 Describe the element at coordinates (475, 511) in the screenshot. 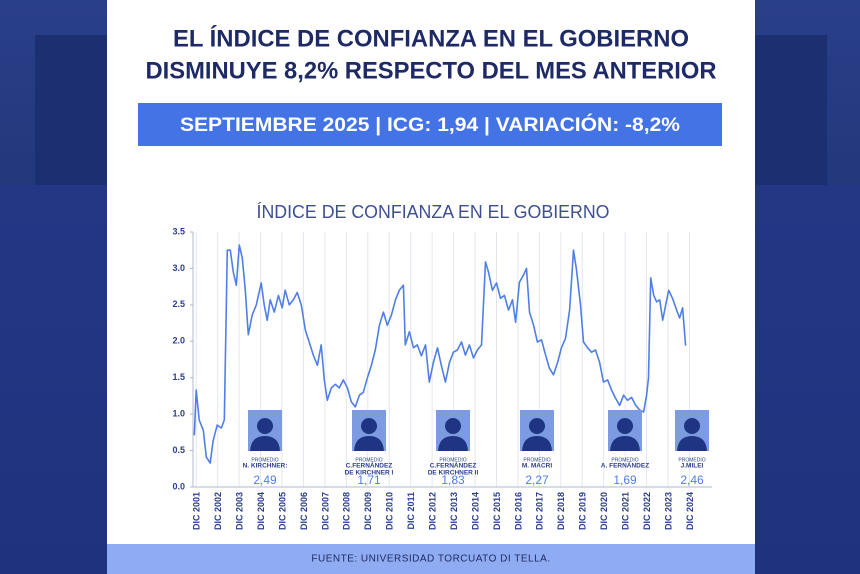

I see `x-tick-label: DIC 2014` at that location.